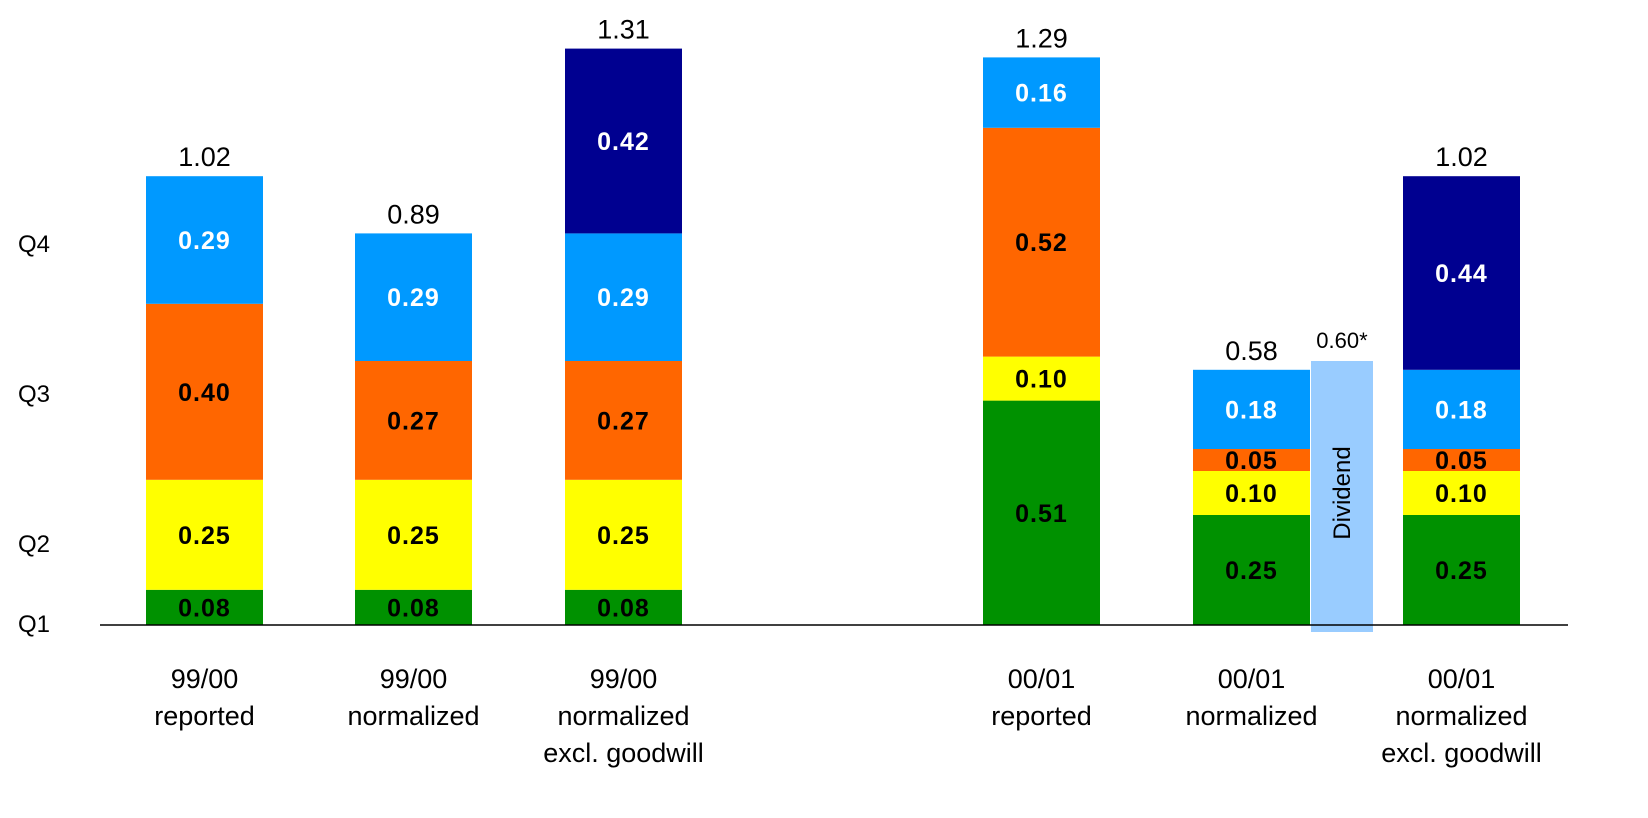 This screenshot has height=818, width=1648. I want to click on bar-2-category-label-line-1: 99/00, so click(414, 679).